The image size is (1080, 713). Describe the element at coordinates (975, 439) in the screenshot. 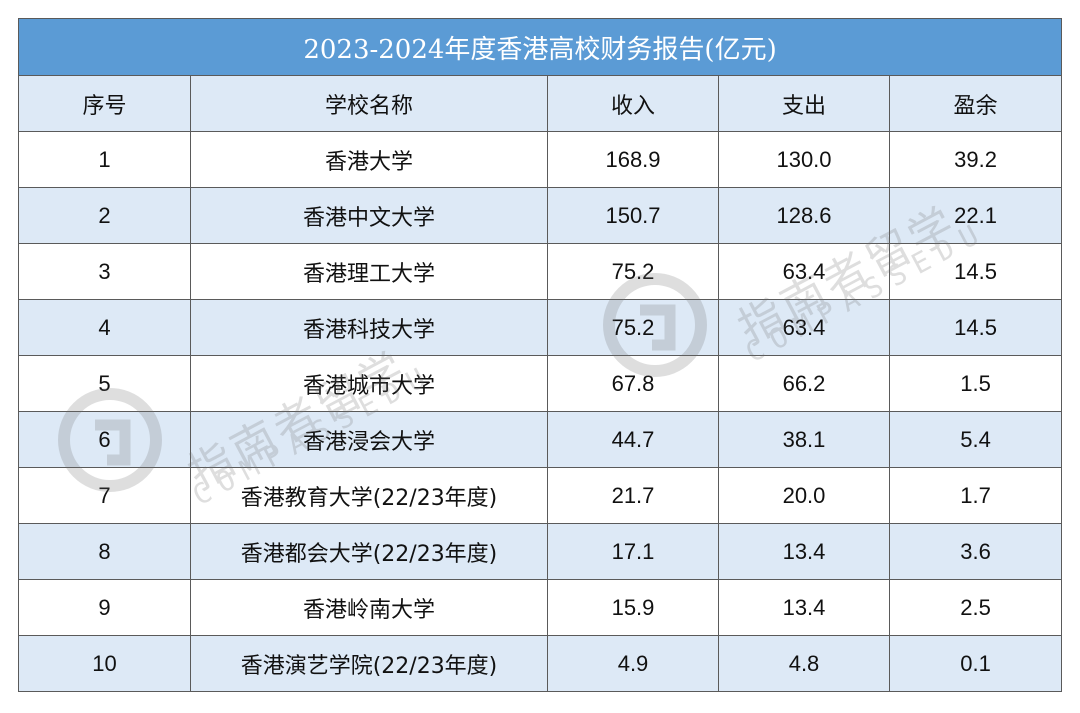

I see `cell-surplus: 5.4` at that location.